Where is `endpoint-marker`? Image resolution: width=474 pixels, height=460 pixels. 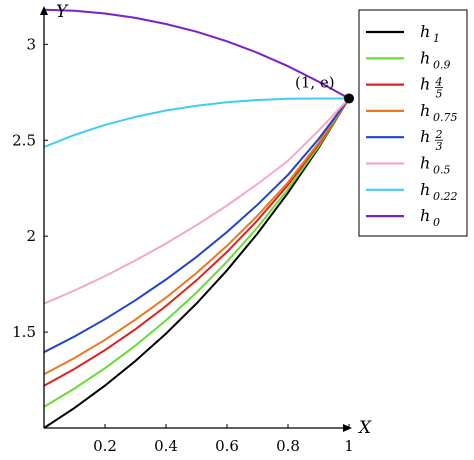
endpoint-marker is located at coordinates (349, 98).